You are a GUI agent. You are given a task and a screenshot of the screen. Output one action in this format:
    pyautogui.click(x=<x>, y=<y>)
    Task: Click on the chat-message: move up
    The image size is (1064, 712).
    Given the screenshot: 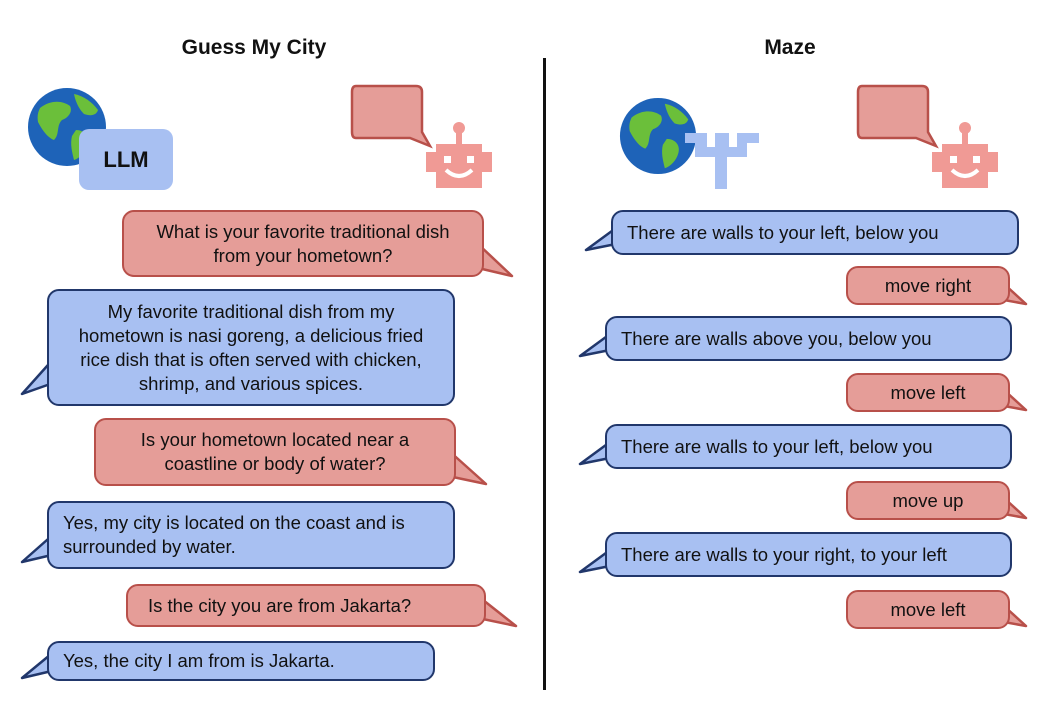 What is the action you would take?
    pyautogui.click(x=928, y=500)
    